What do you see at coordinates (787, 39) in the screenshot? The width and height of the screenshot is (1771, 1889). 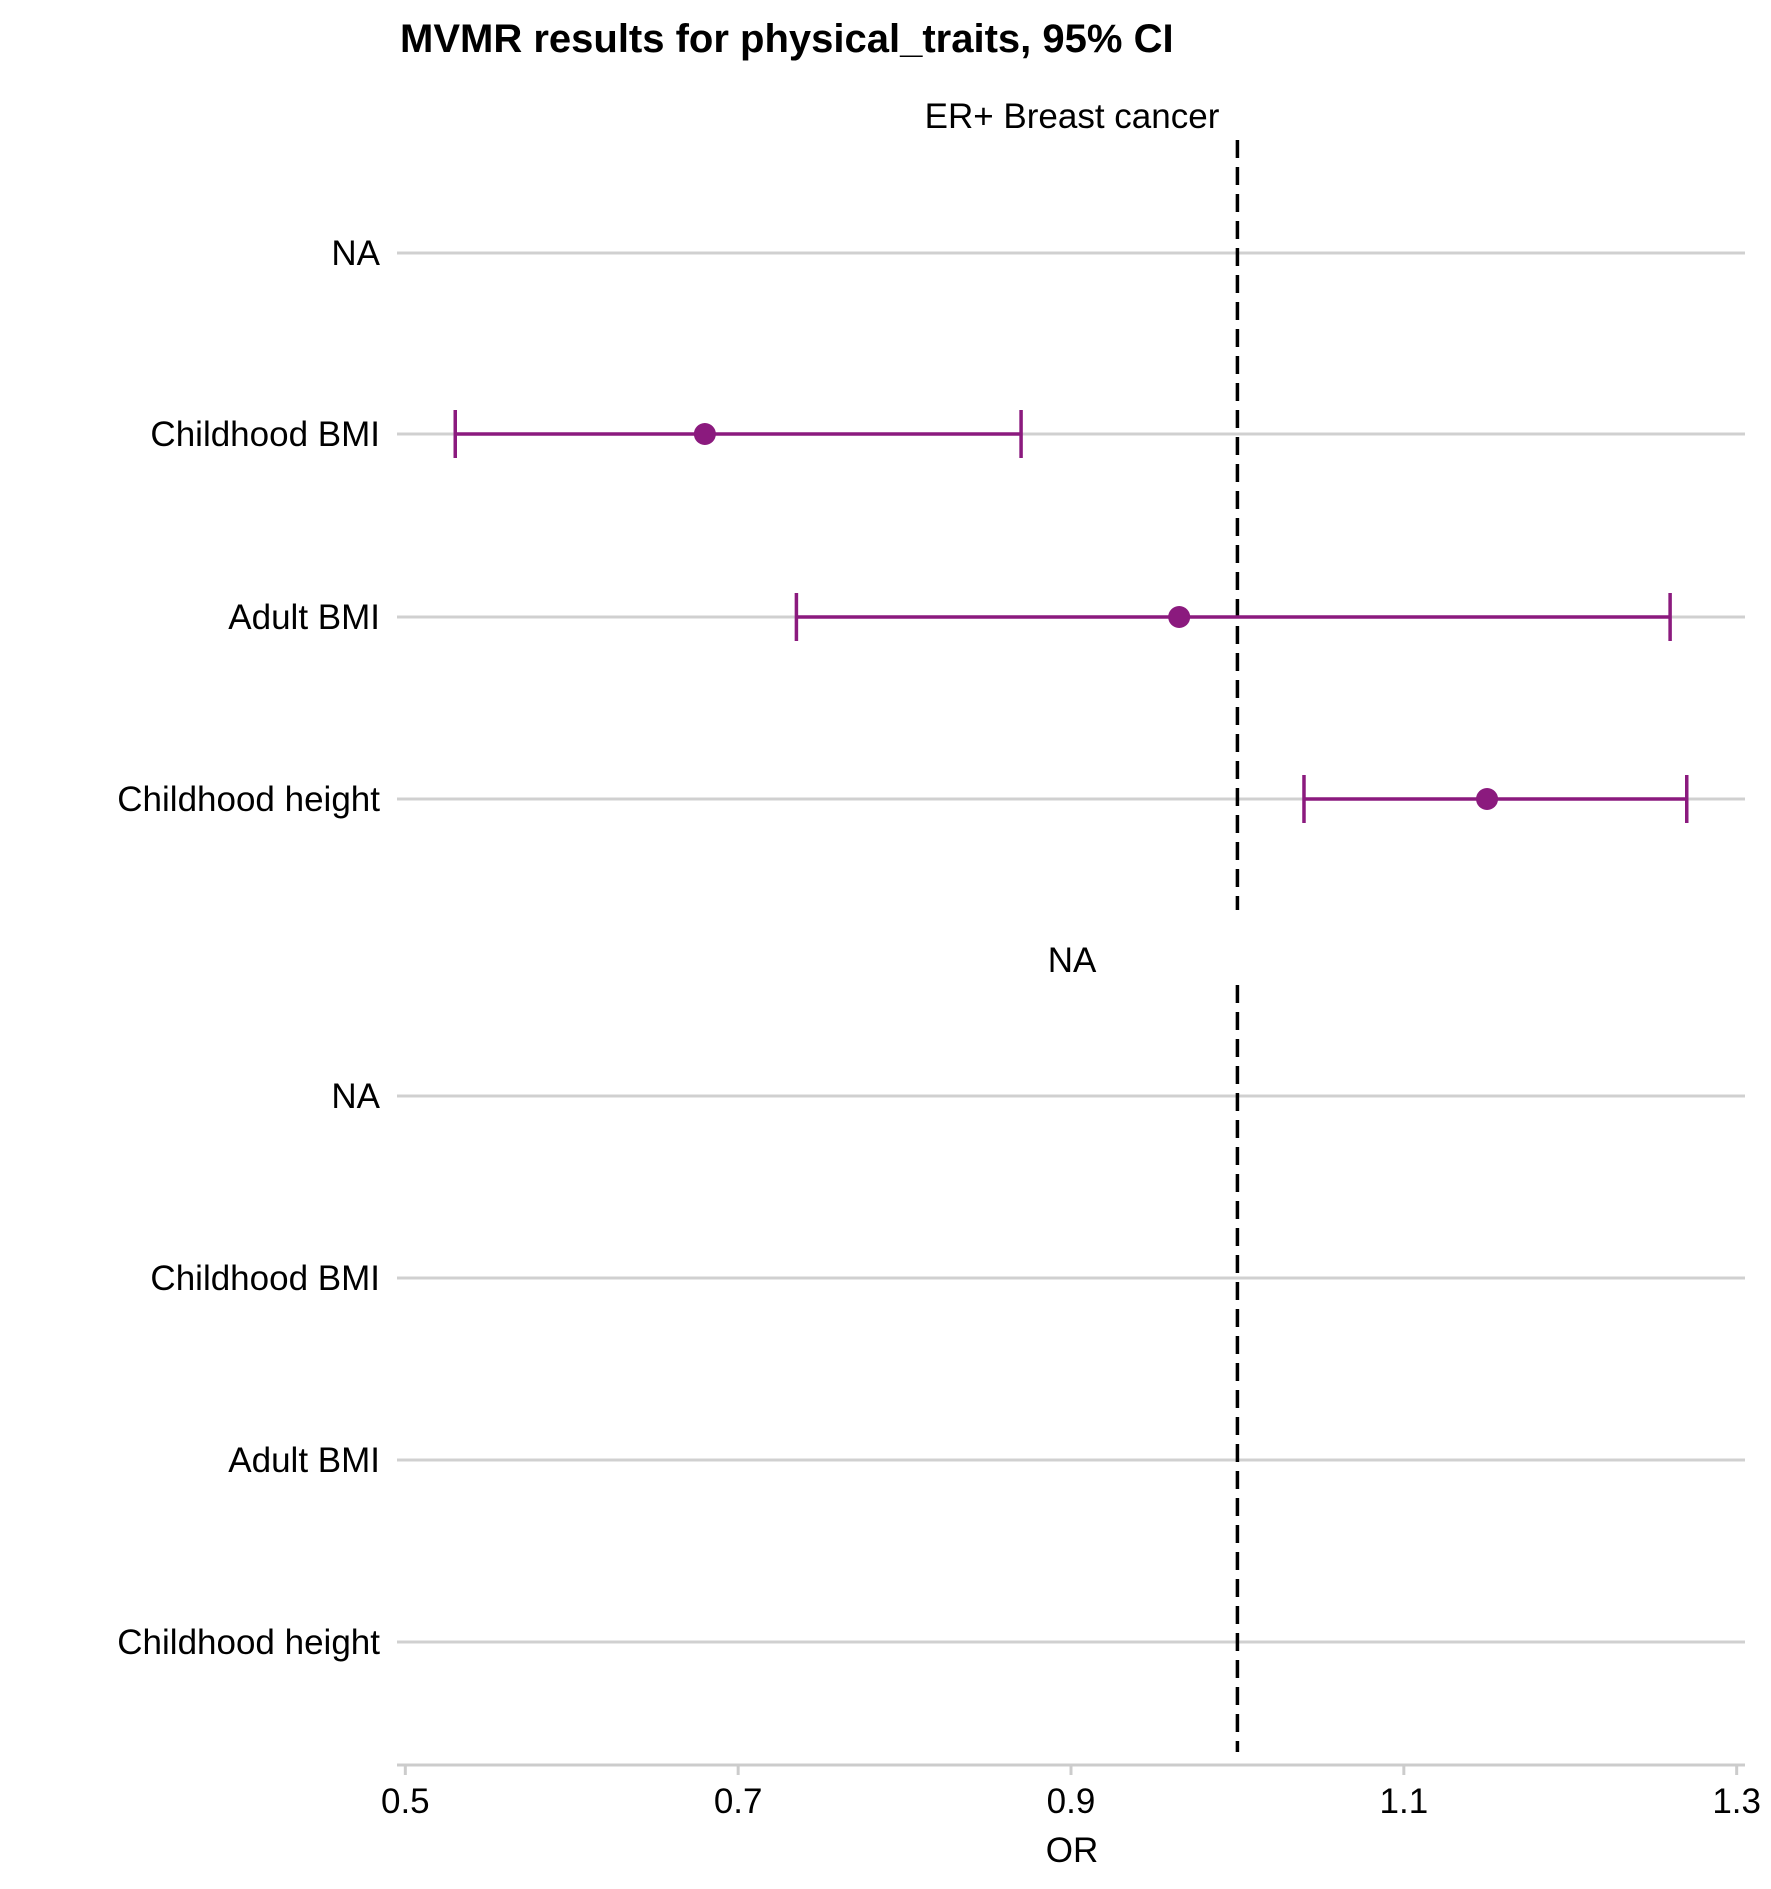 I see `chart-title: MVMR results for physical_traits, 95% CI` at bounding box center [787, 39].